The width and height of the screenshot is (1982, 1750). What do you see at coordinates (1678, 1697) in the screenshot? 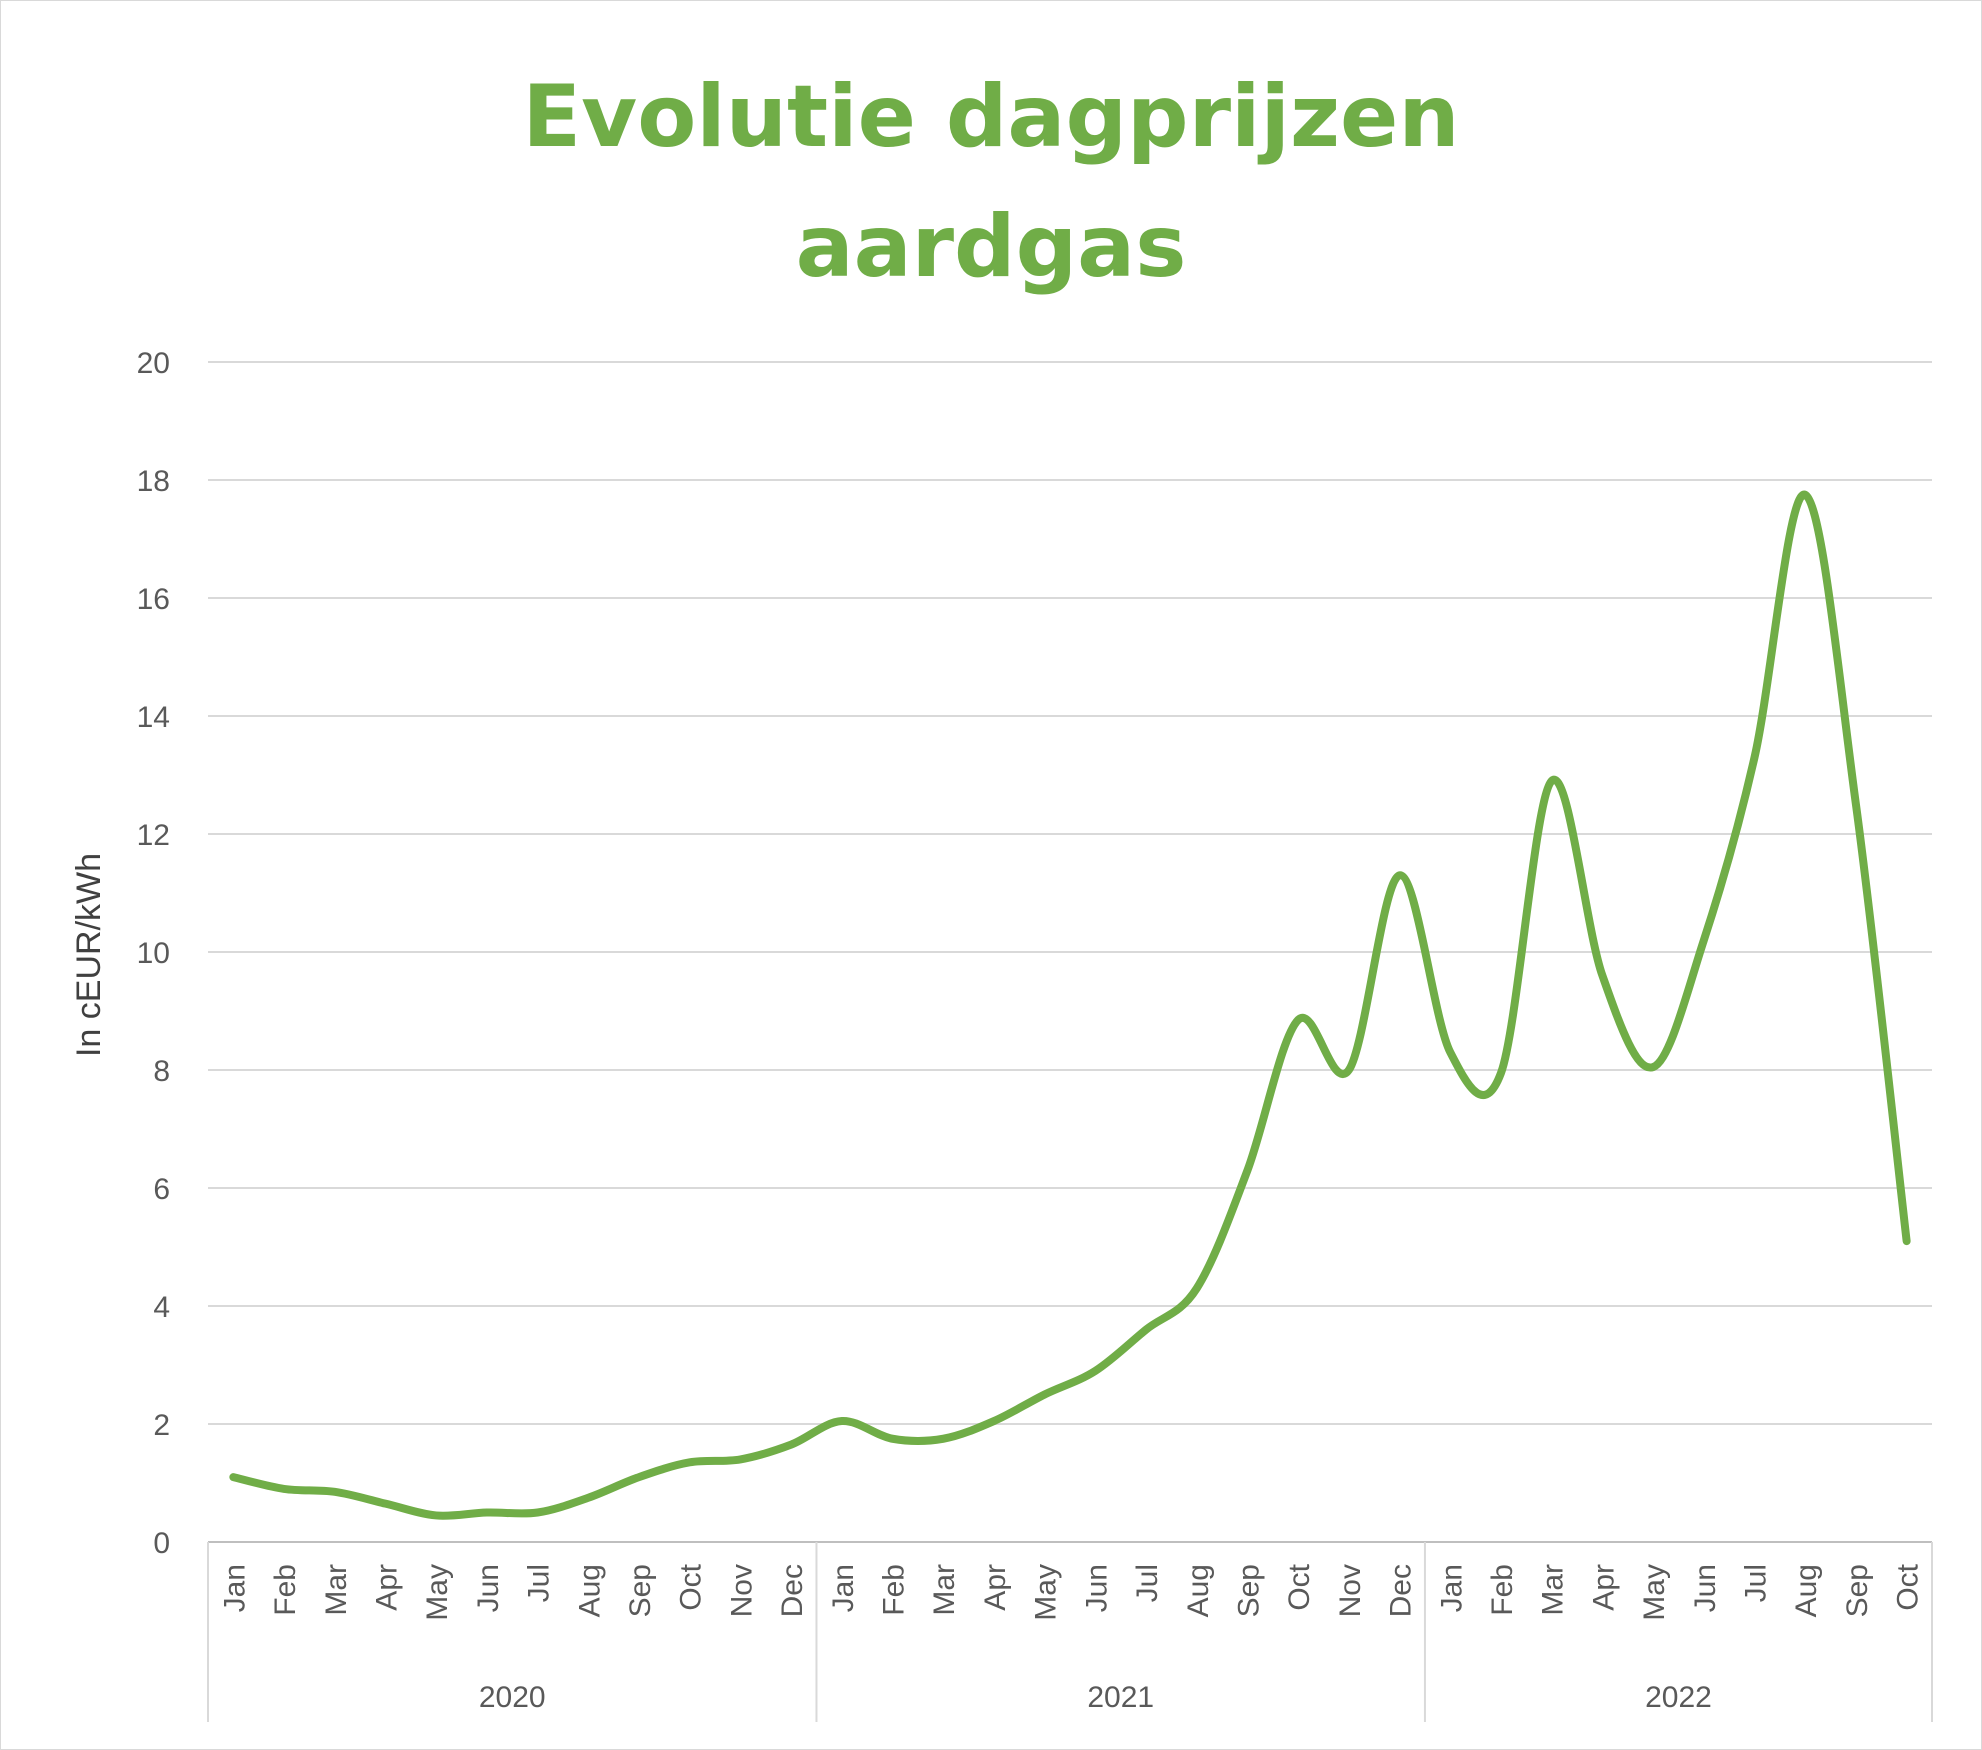
I see `x-group-label: 2022` at bounding box center [1678, 1697].